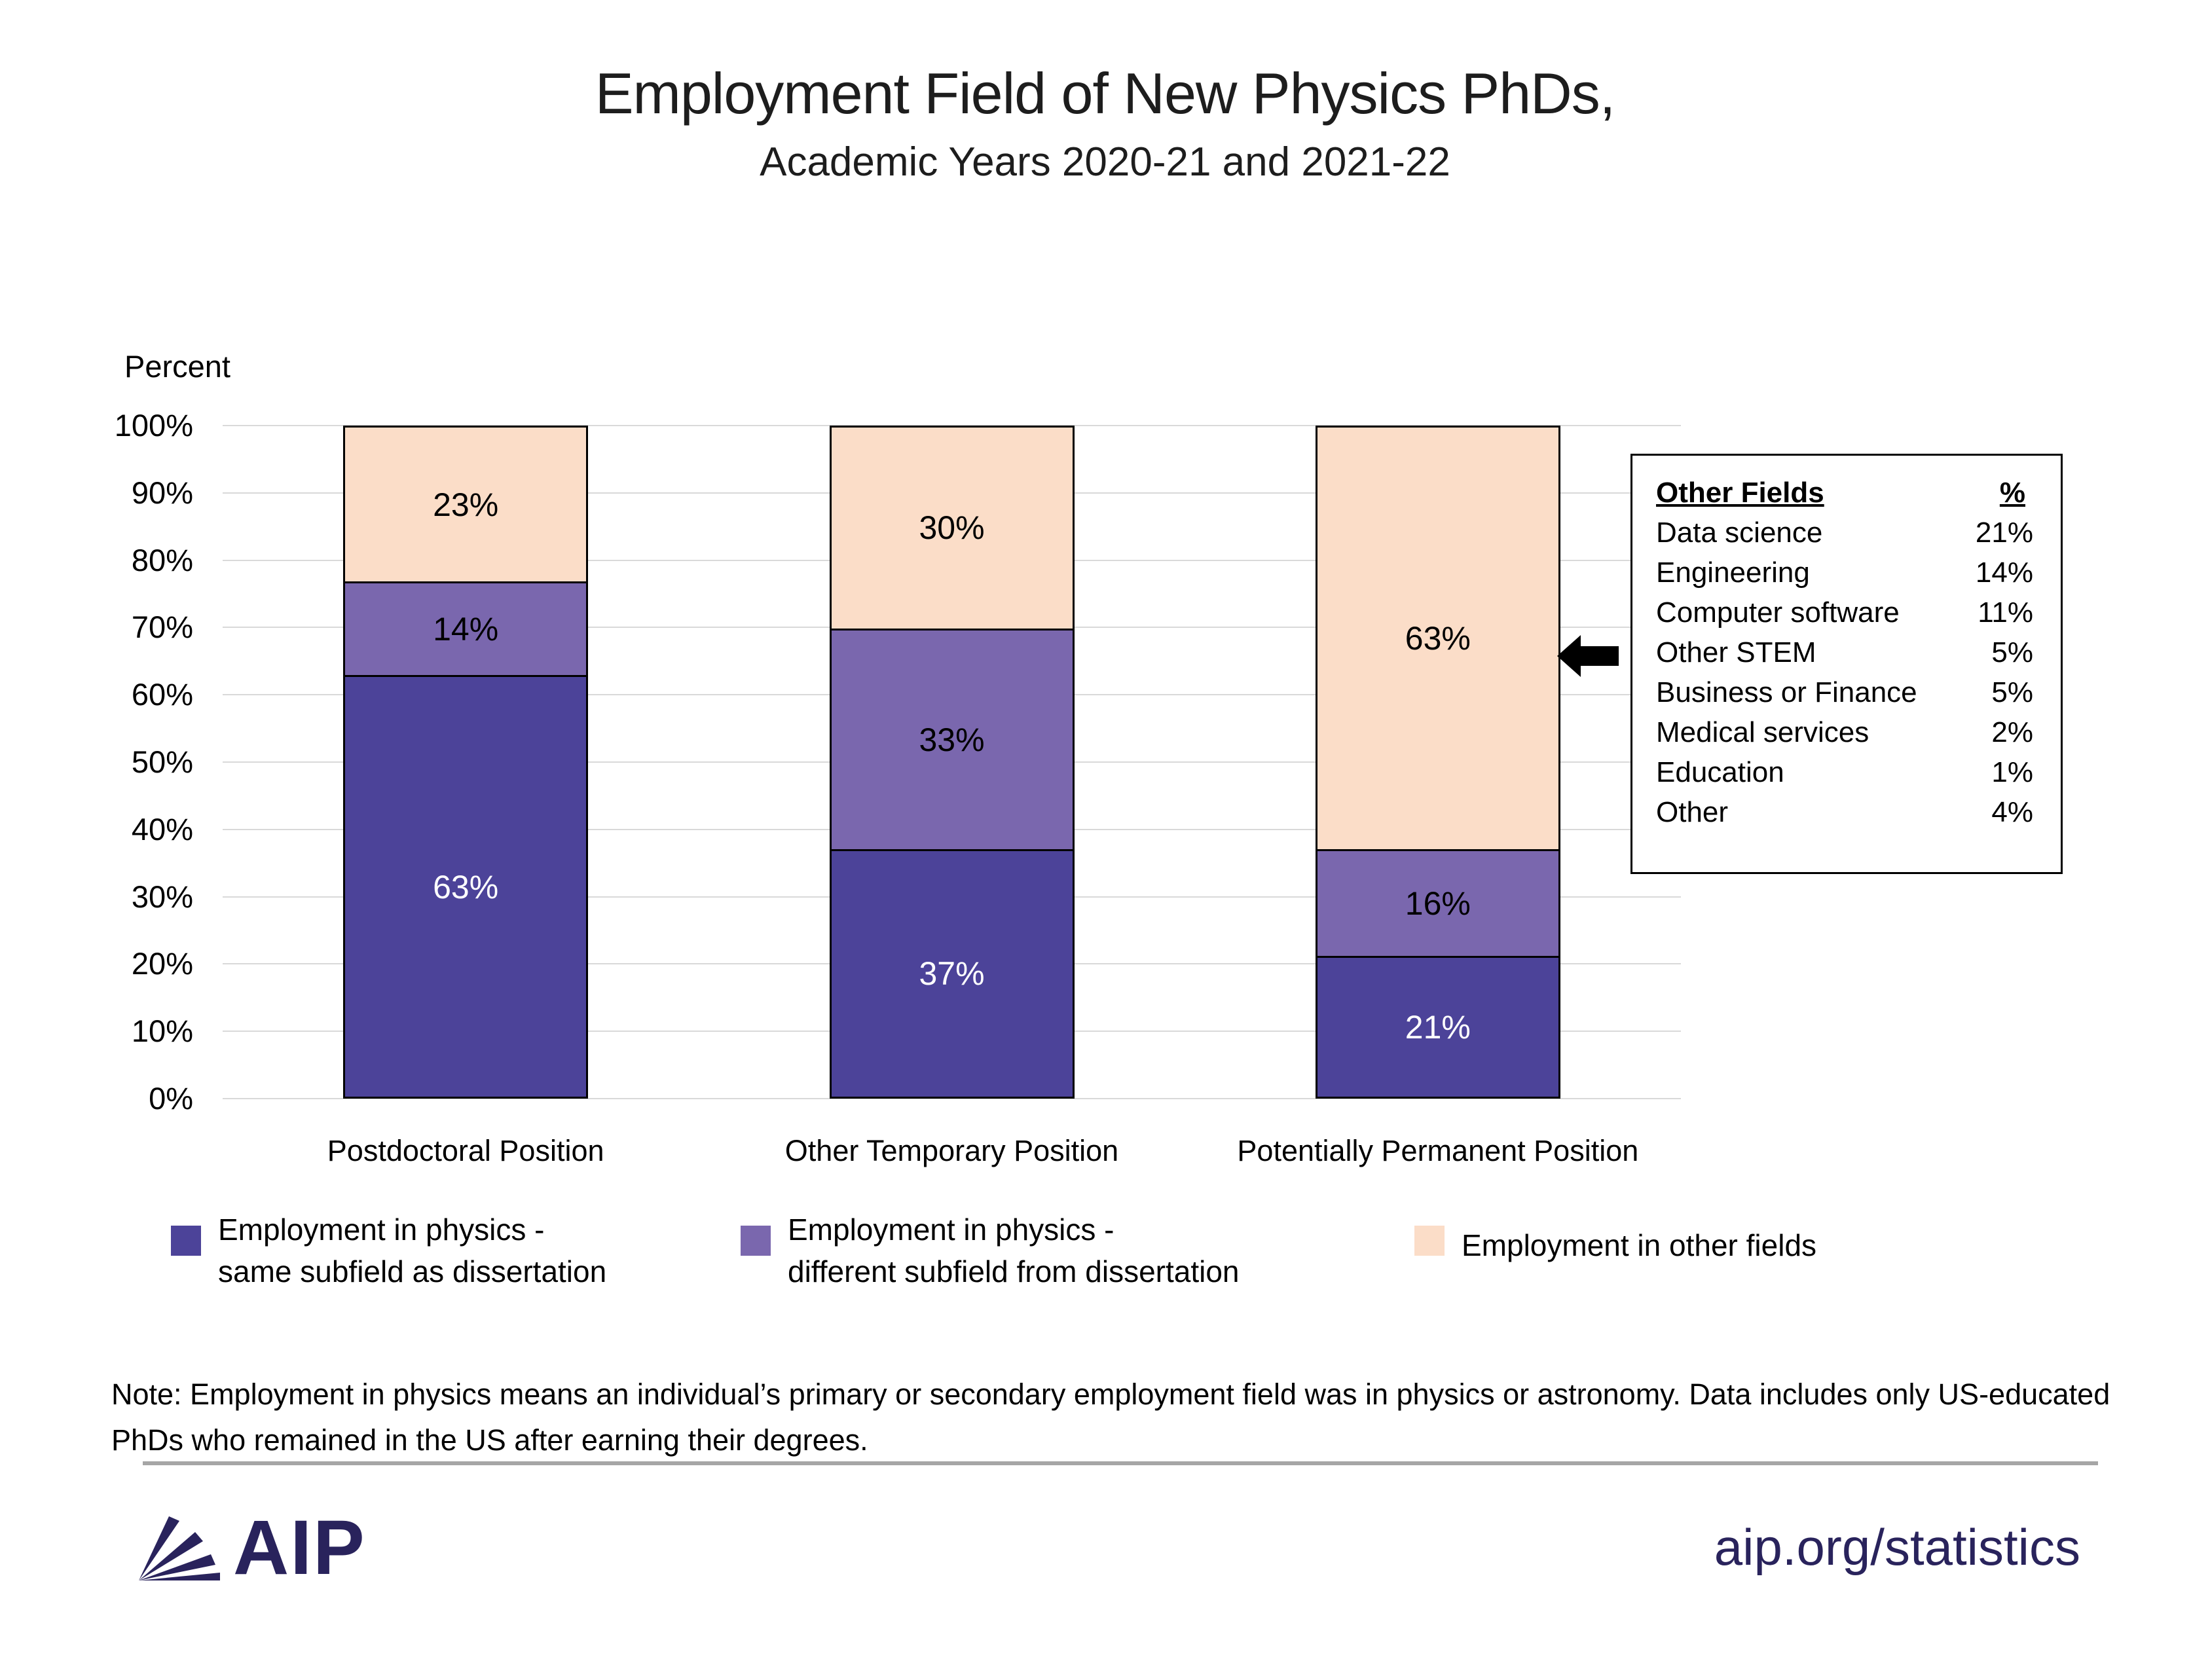  What do you see at coordinates (162, 559) in the screenshot?
I see `y-axis-tick: 80%` at bounding box center [162, 559].